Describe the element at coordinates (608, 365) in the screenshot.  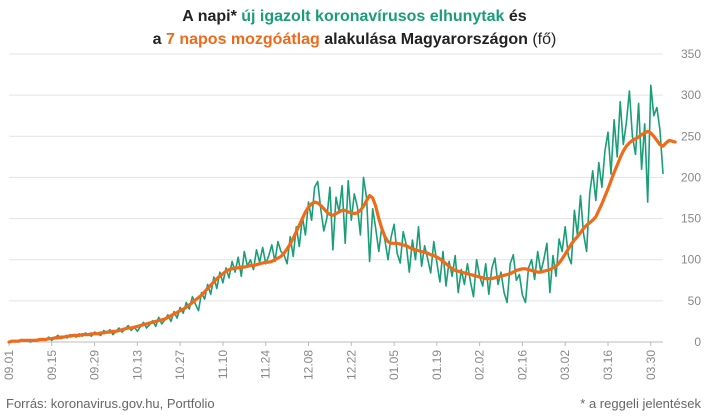
I see `x-tick-label: 03.16` at that location.